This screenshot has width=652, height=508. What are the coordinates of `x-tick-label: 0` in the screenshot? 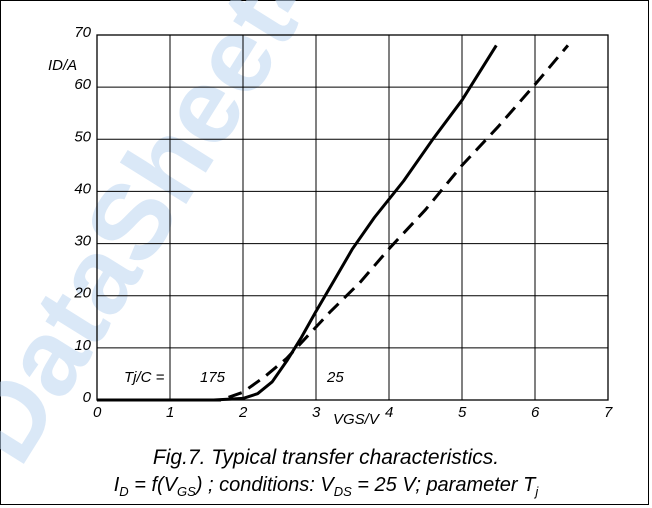 It's located at (97, 412).